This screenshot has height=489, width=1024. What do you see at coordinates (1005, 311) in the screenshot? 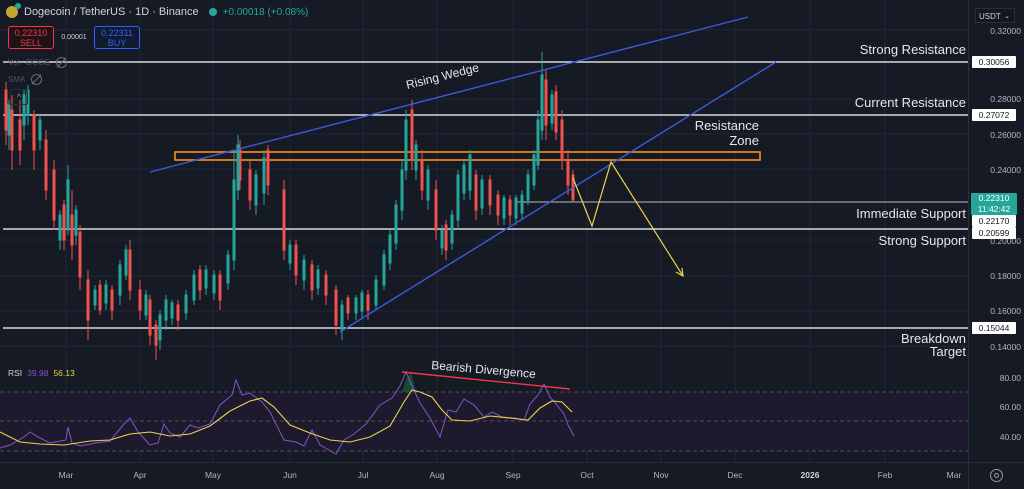
I see `price-tick: 0.16000` at bounding box center [1005, 311].